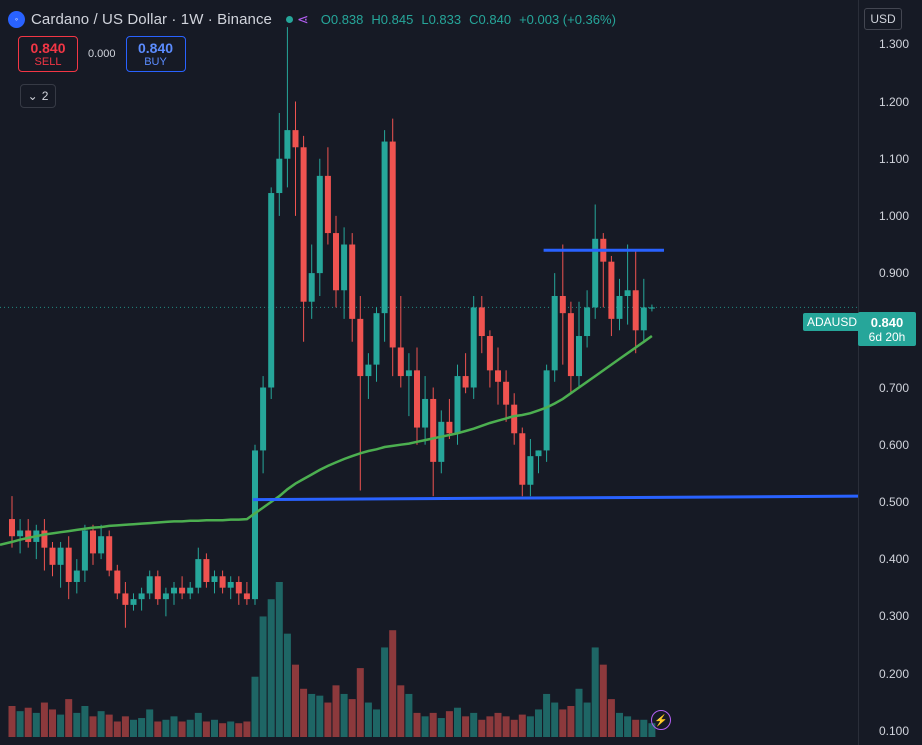  Describe the element at coordinates (893, 273) in the screenshot. I see `price-tick-label: 0.900` at that location.